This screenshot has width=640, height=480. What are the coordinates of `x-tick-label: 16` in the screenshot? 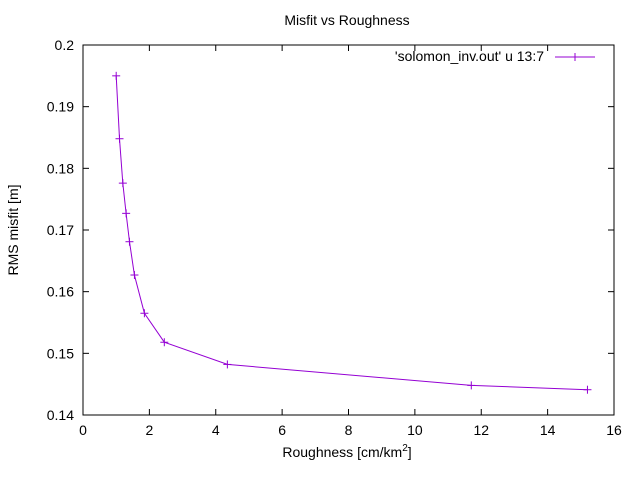 It's located at (614, 430).